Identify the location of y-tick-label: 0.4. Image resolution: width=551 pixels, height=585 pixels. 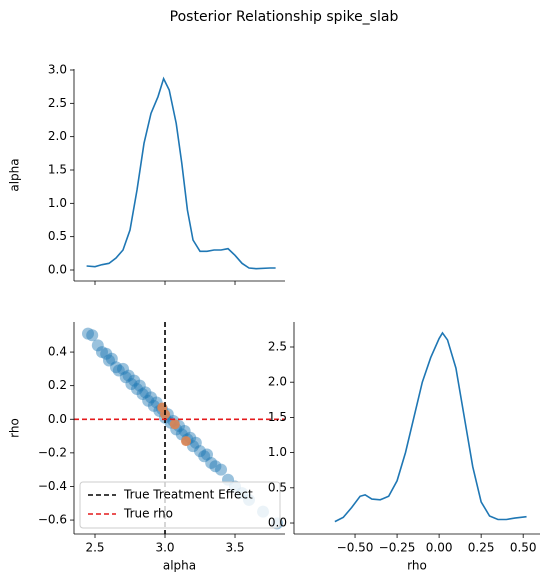
(57, 352).